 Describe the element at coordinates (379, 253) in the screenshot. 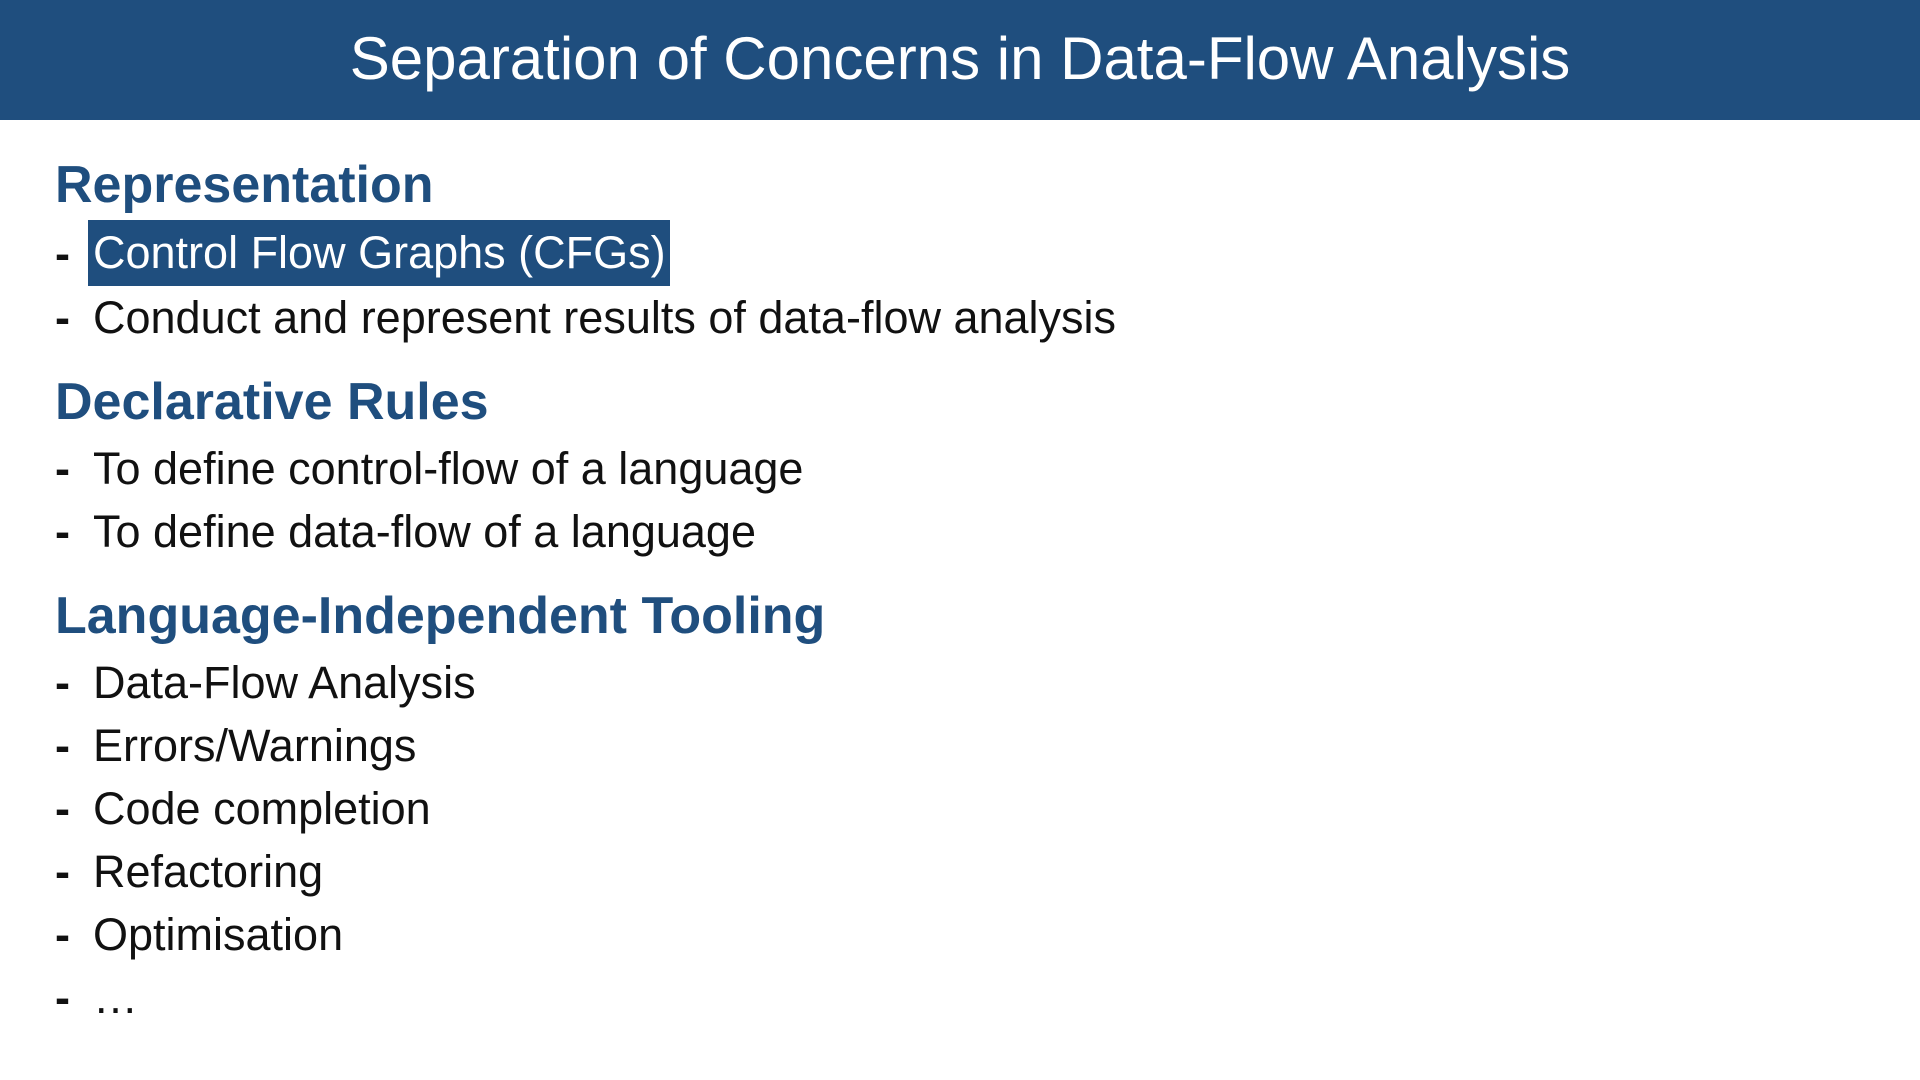

I see `selected-text: Control Flow Graphs (CFGs)` at that location.